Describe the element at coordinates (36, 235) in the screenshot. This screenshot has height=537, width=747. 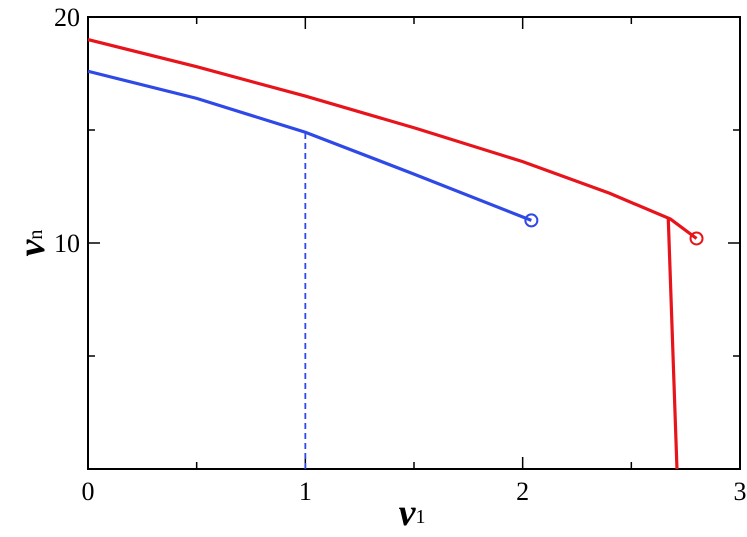
I see `y-label-sub: n` at that location.